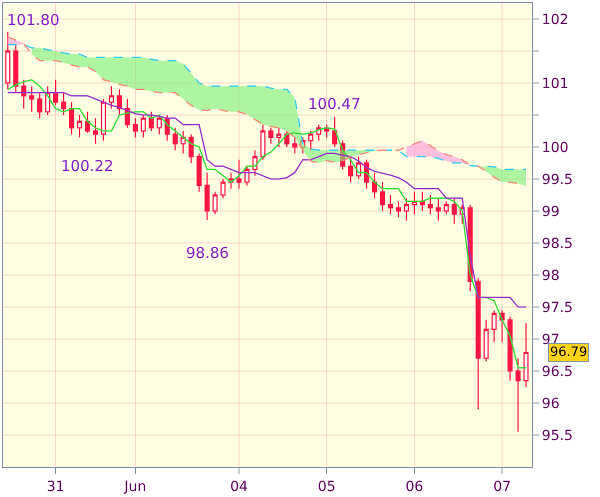 This screenshot has height=497, width=600. Describe the element at coordinates (33, 20) in the screenshot. I see `annotation: 101.80` at that location.